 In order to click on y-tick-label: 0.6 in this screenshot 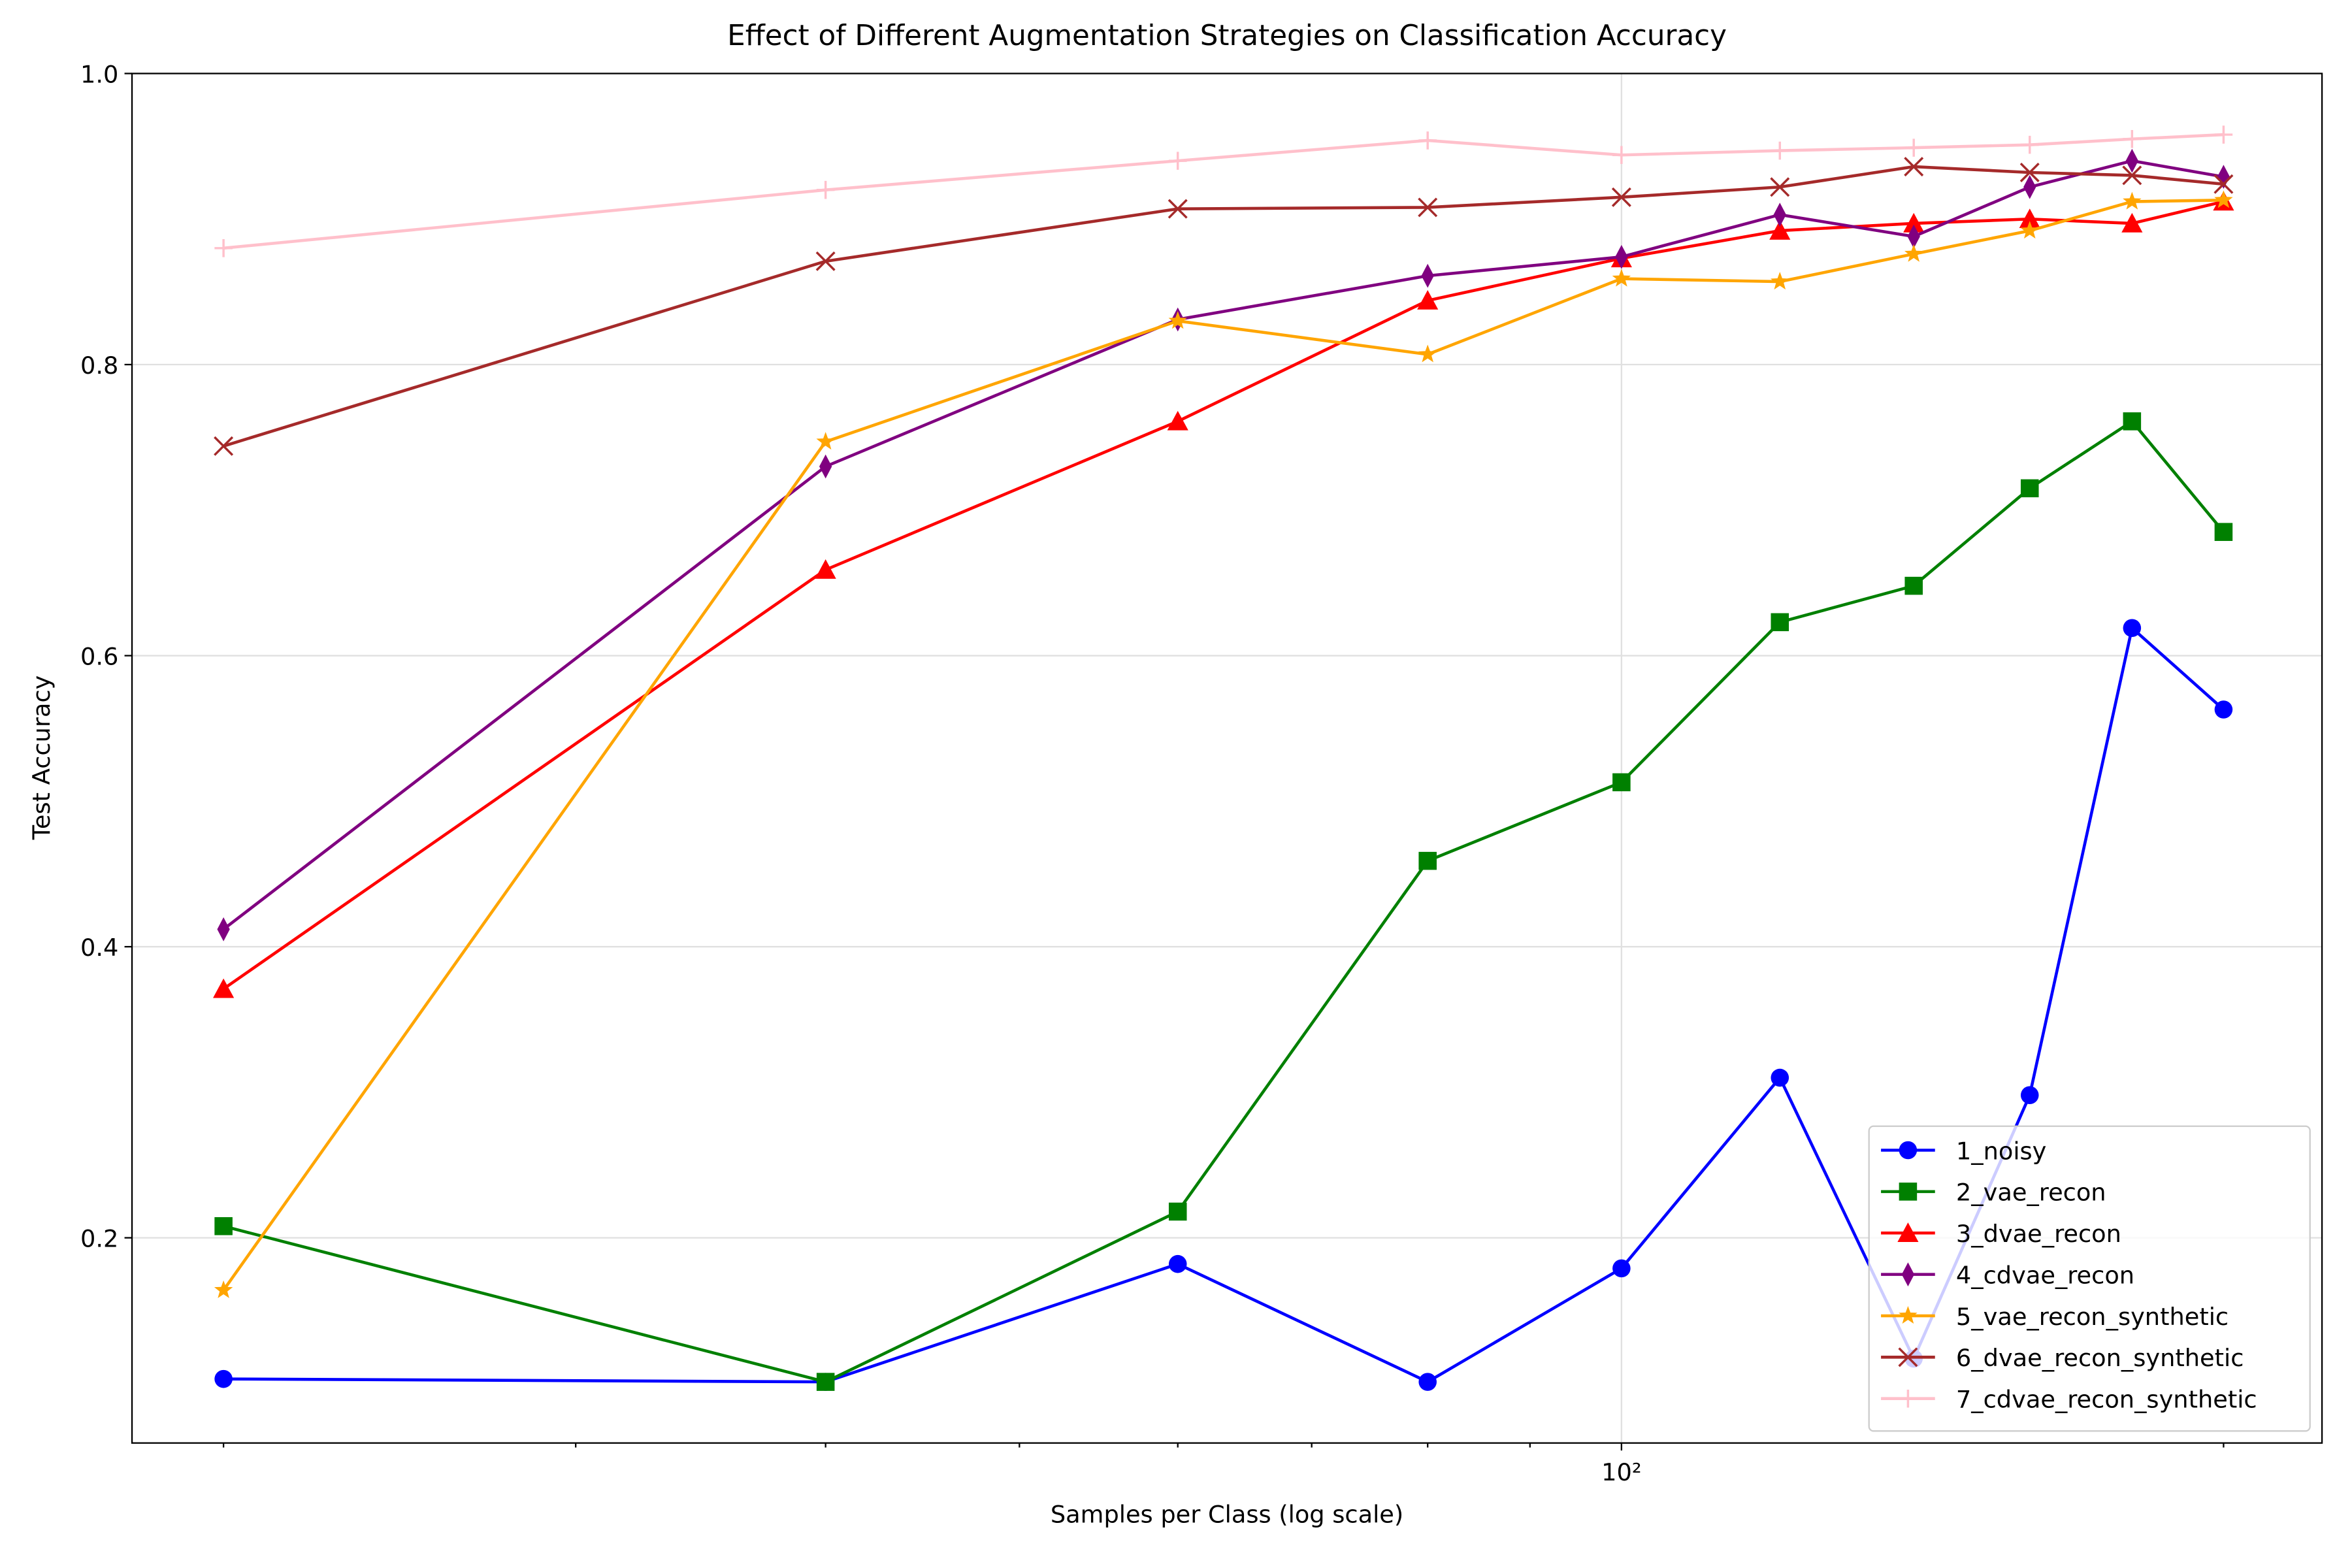, I will do `click(99, 656)`.